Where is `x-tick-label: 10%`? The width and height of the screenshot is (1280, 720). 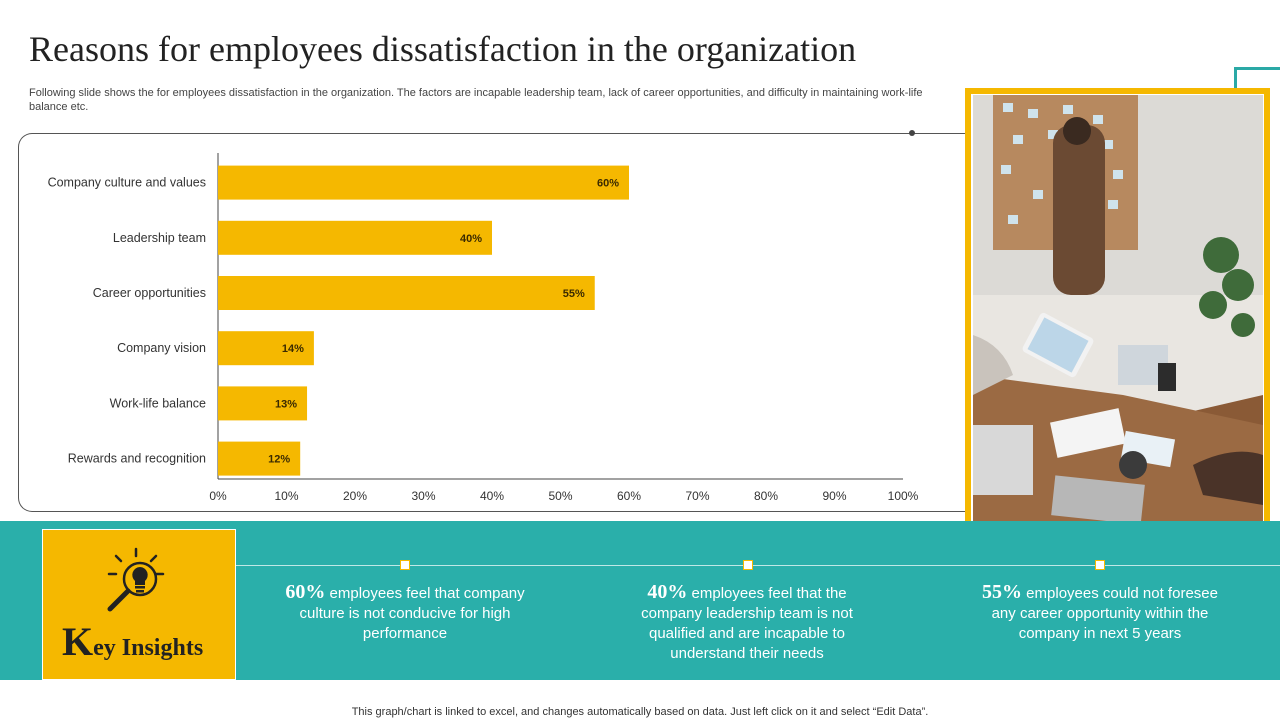
x-tick-label: 10% is located at coordinates (286, 496).